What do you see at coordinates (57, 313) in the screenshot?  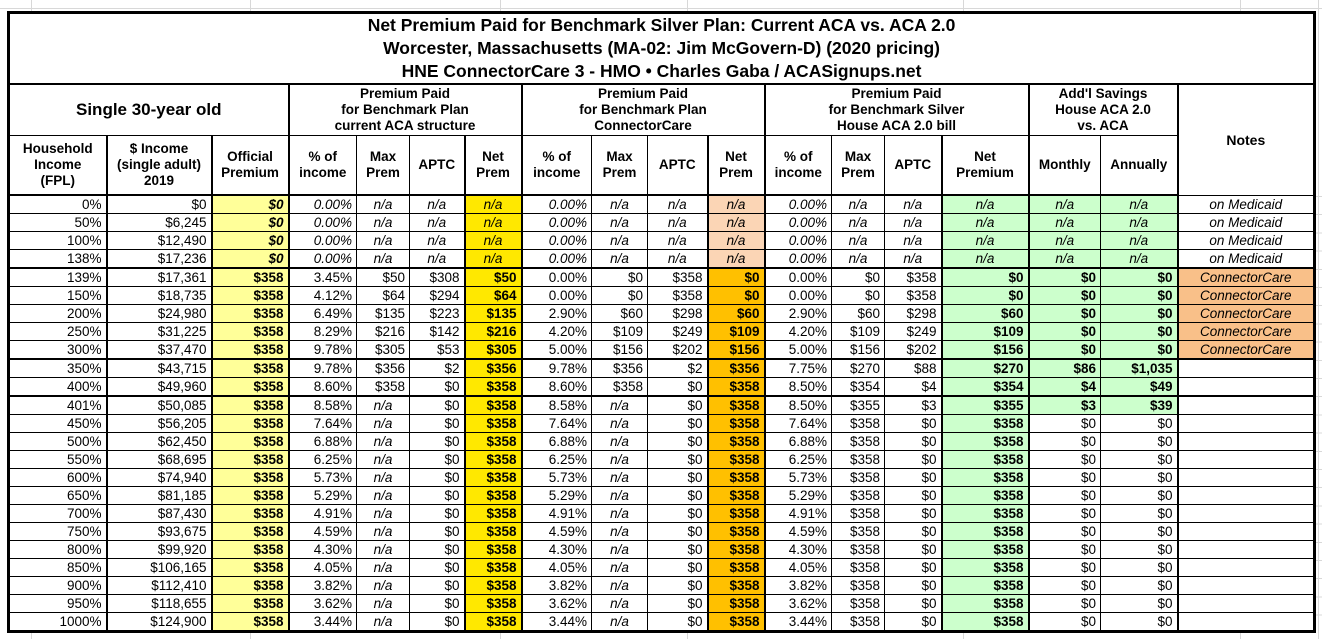 I see `cell-fpl: 200%` at bounding box center [57, 313].